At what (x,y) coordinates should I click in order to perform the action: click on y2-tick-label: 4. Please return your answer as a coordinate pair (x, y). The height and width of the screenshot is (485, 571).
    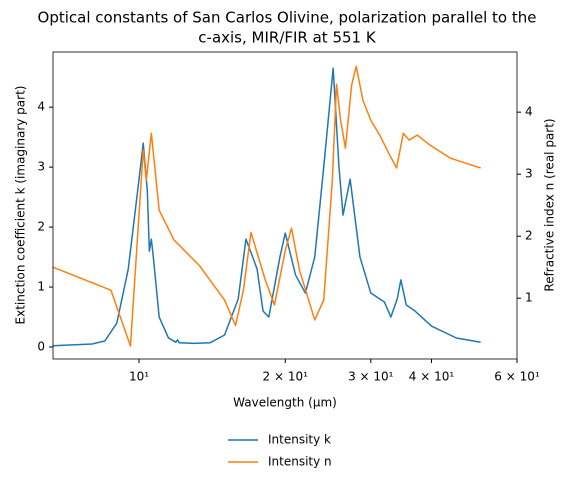
    Looking at the image, I should click on (529, 112).